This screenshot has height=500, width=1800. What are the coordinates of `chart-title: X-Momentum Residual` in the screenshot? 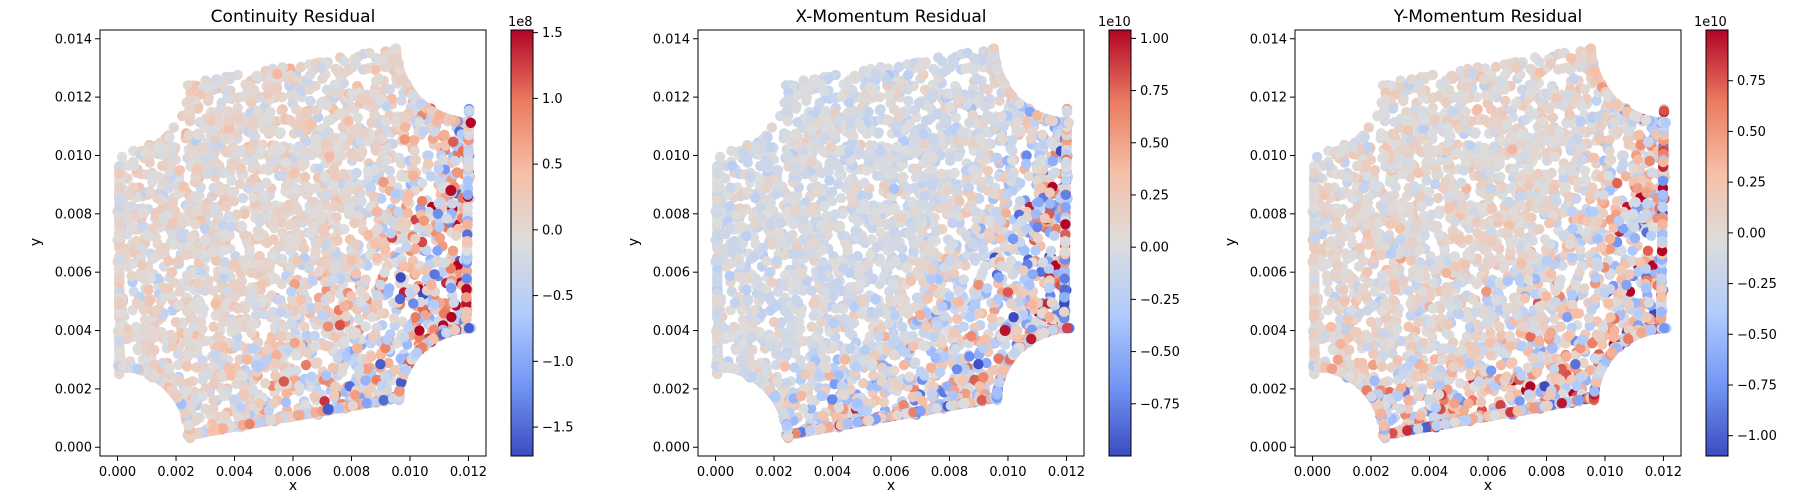 It's located at (891, 17).